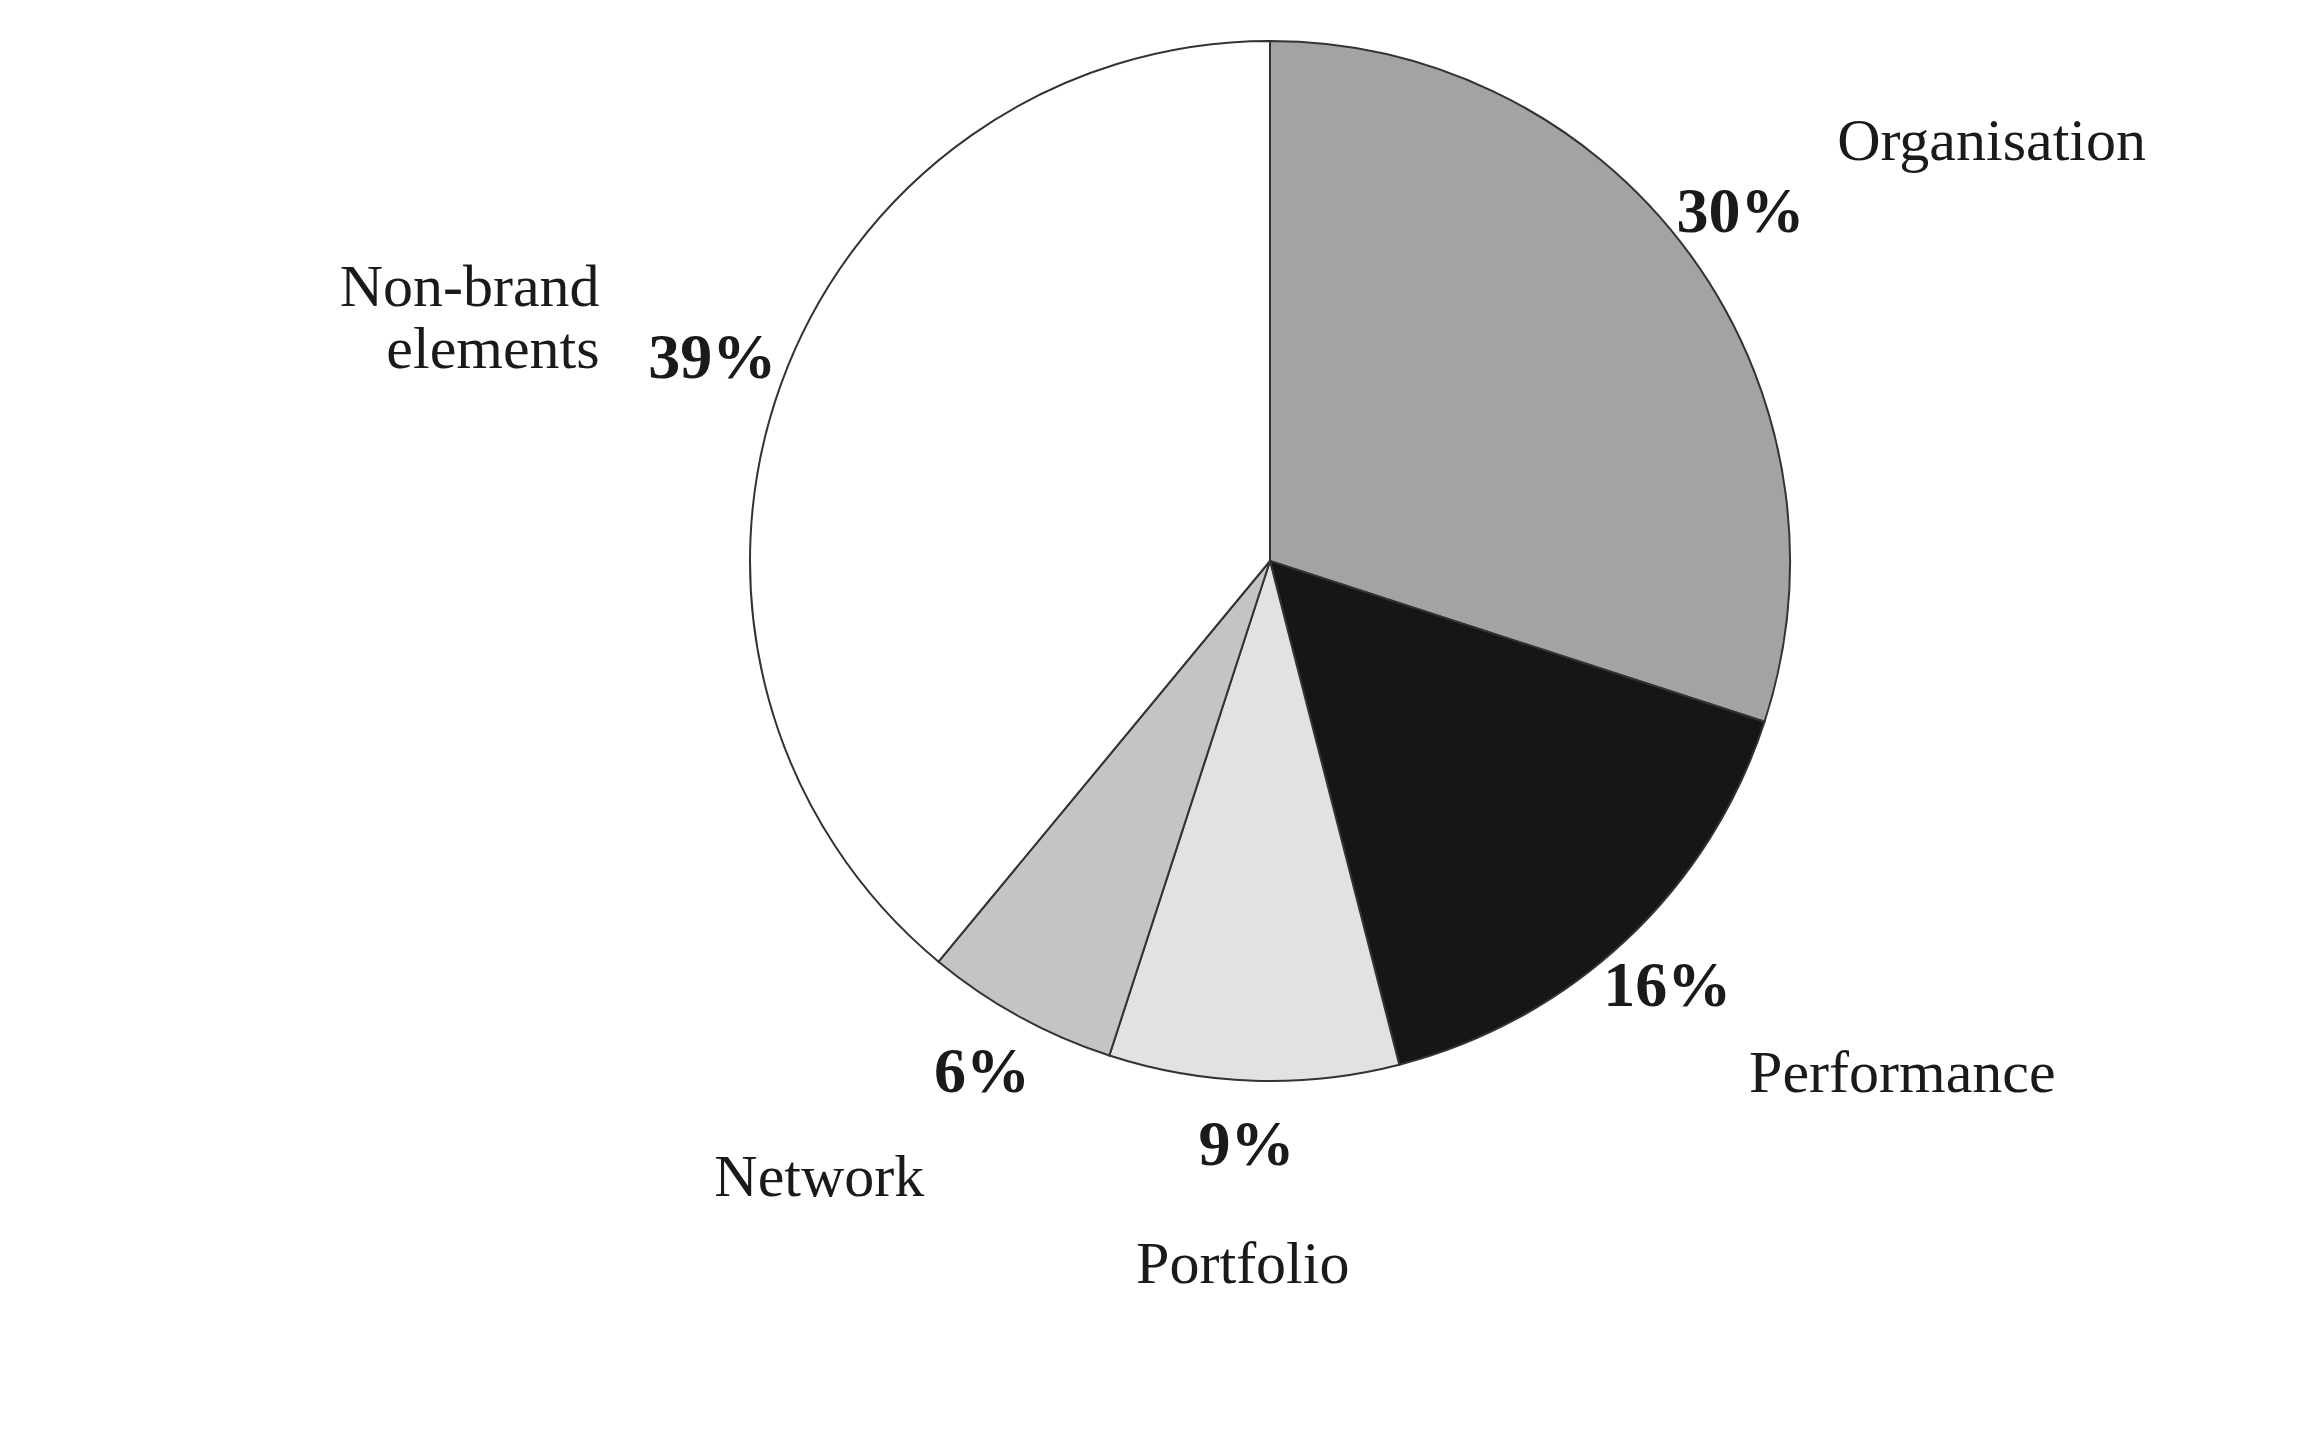  Describe the element at coordinates (469, 317) in the screenshot. I see `slice-label: Non-brand elements` at that location.